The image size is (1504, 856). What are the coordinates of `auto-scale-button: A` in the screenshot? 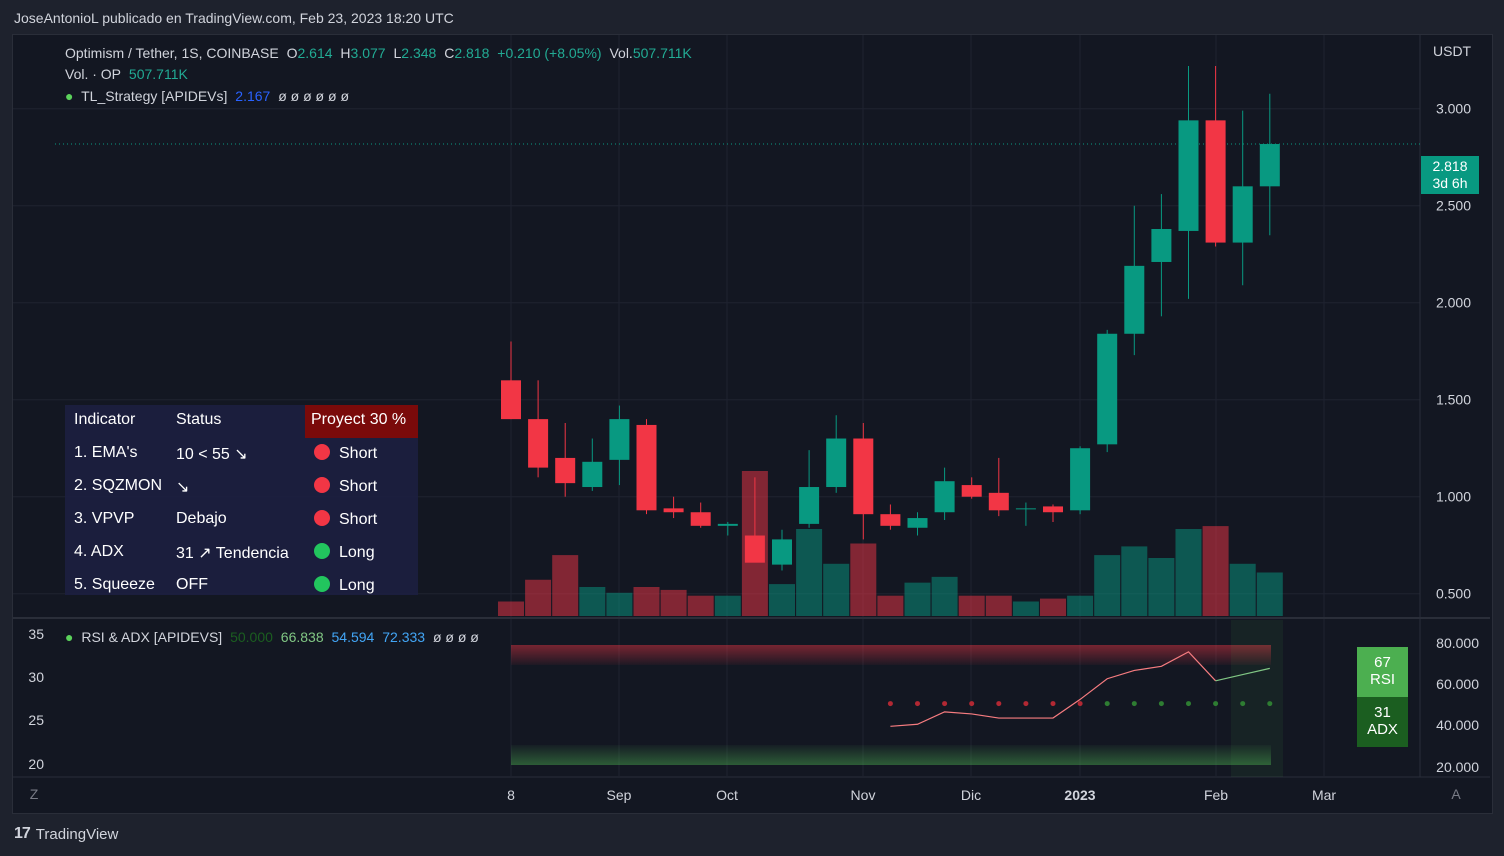 It's located at (1456, 794).